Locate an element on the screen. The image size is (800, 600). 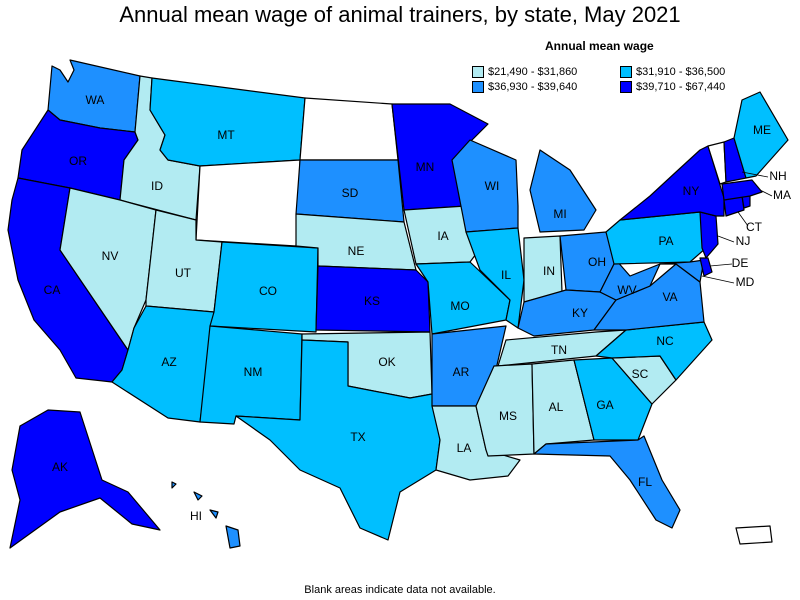
state-nj is located at coordinates (709, 235).